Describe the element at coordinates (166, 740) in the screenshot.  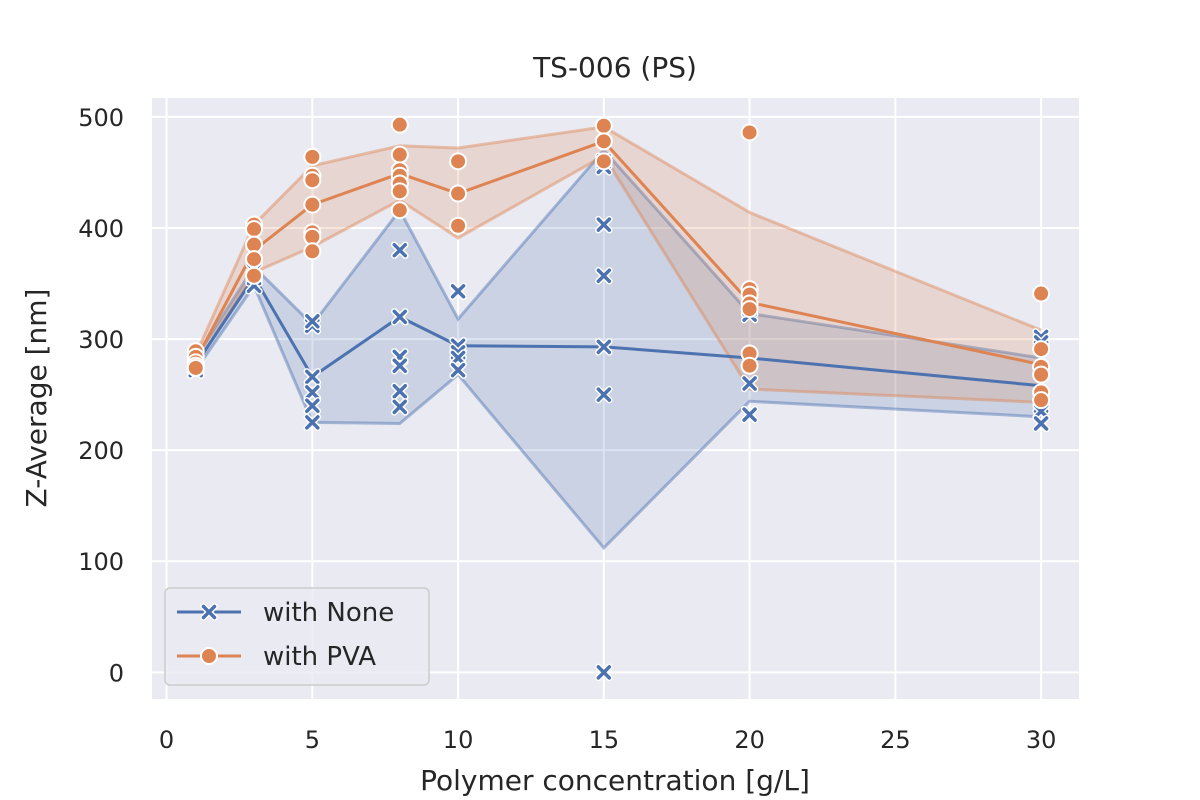
I see `x-tick-label: 0` at that location.